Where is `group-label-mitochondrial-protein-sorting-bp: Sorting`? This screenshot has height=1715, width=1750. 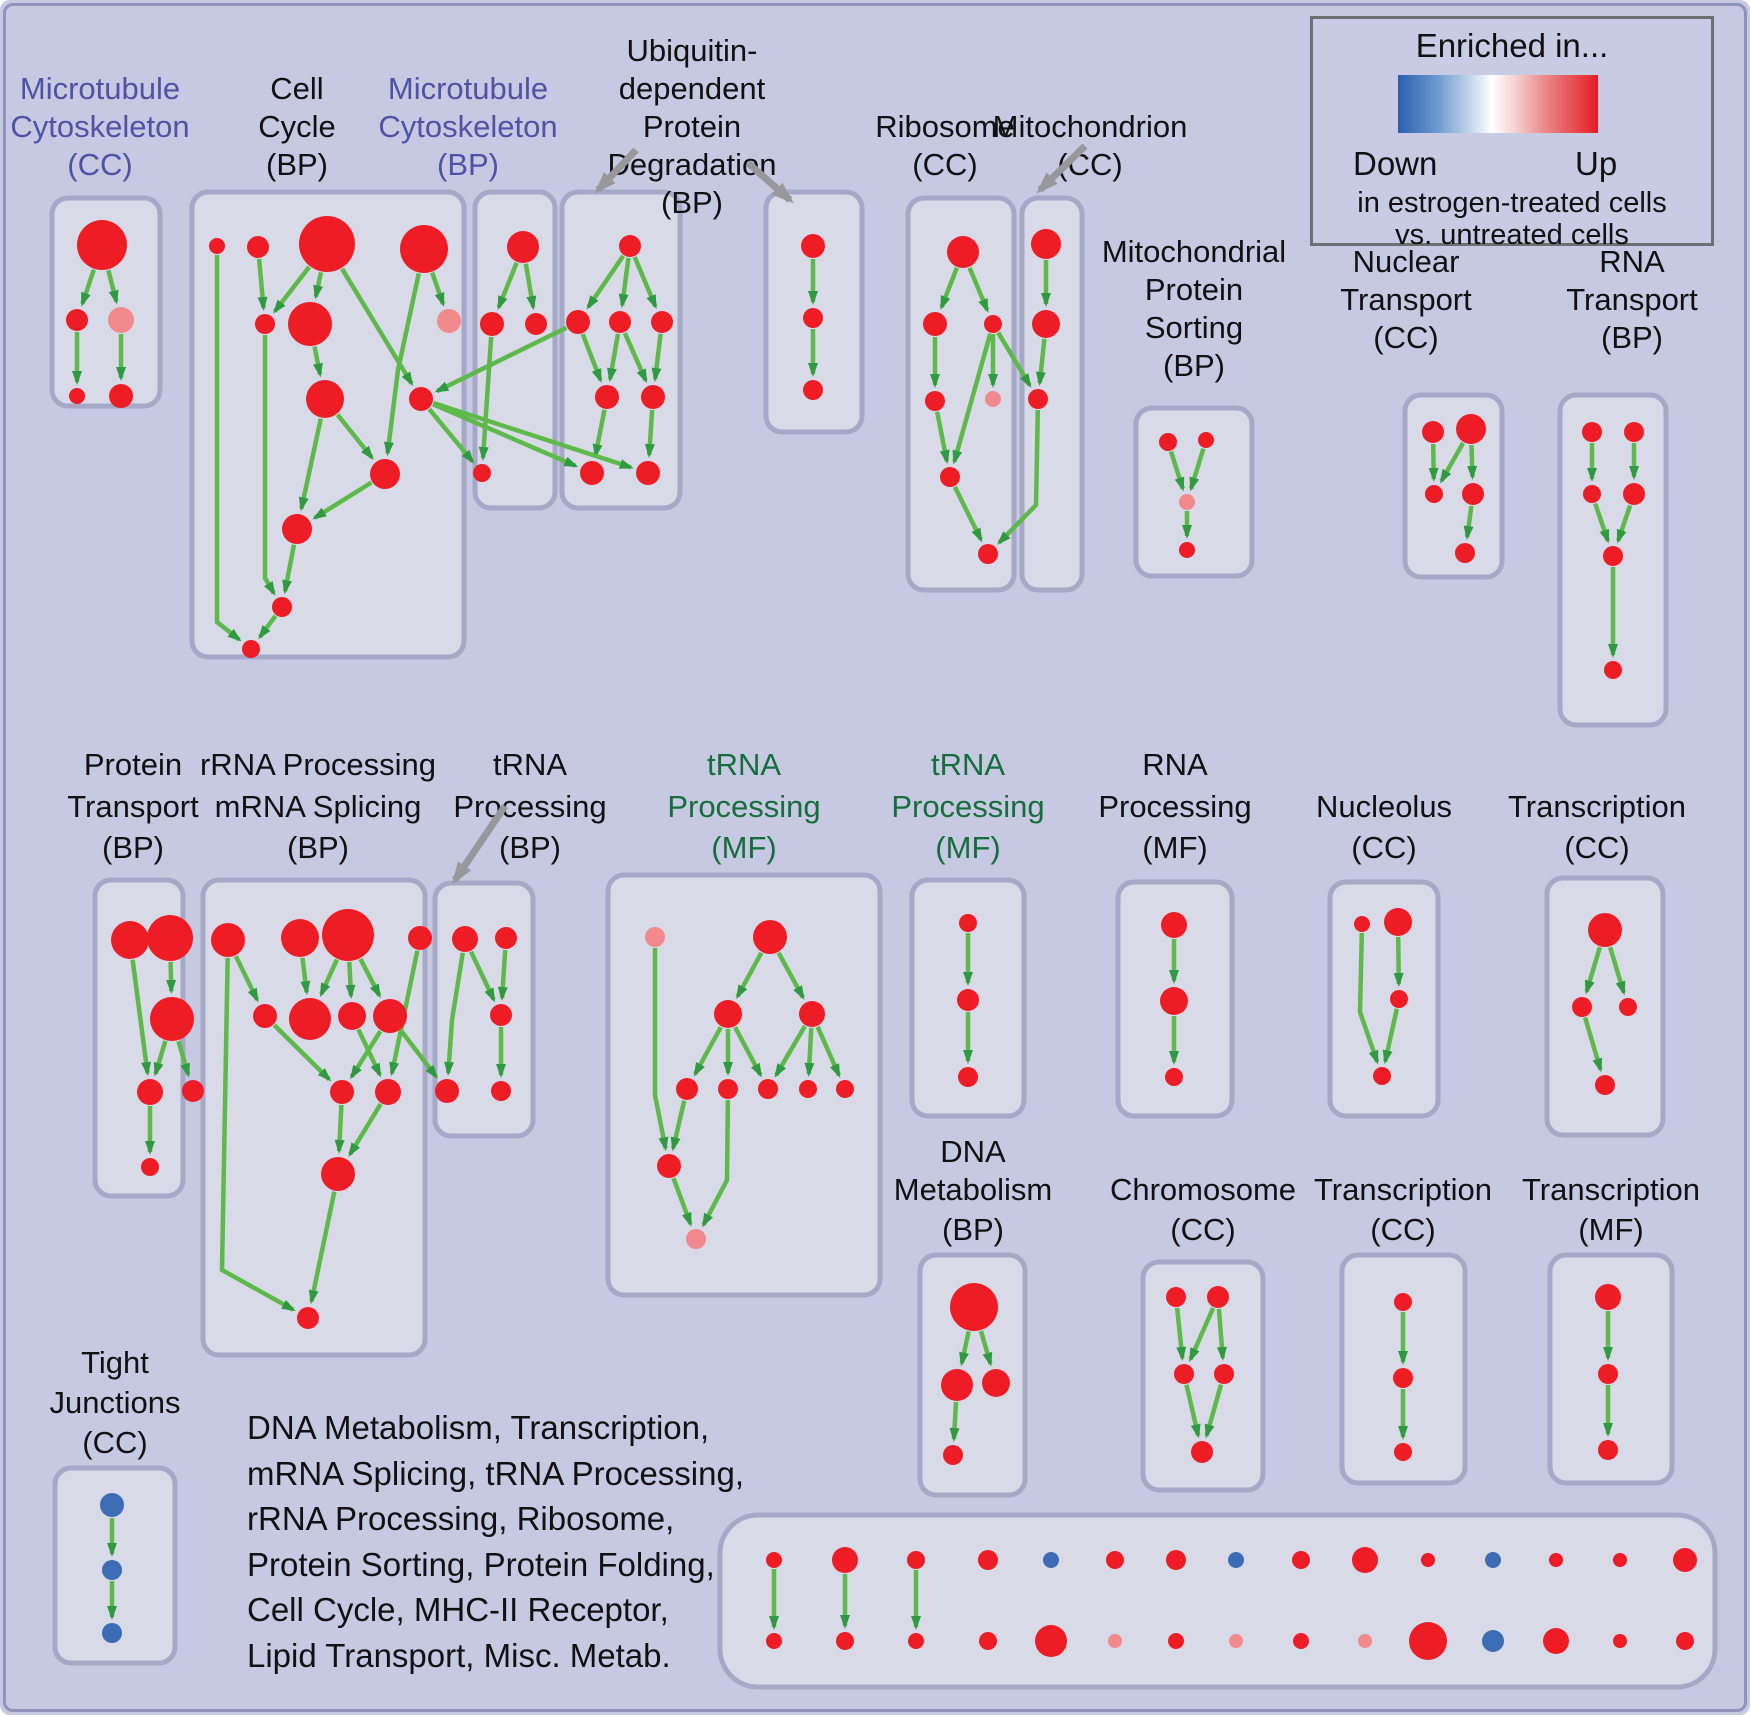
group-label-mitochondrial-protein-sorting-bp: Sorting is located at coordinates (1194, 327).